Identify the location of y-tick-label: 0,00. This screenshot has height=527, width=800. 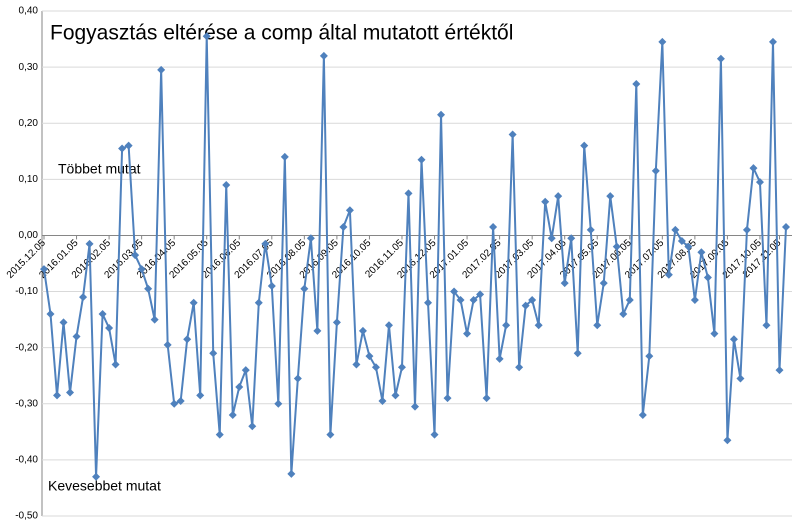
(29, 235).